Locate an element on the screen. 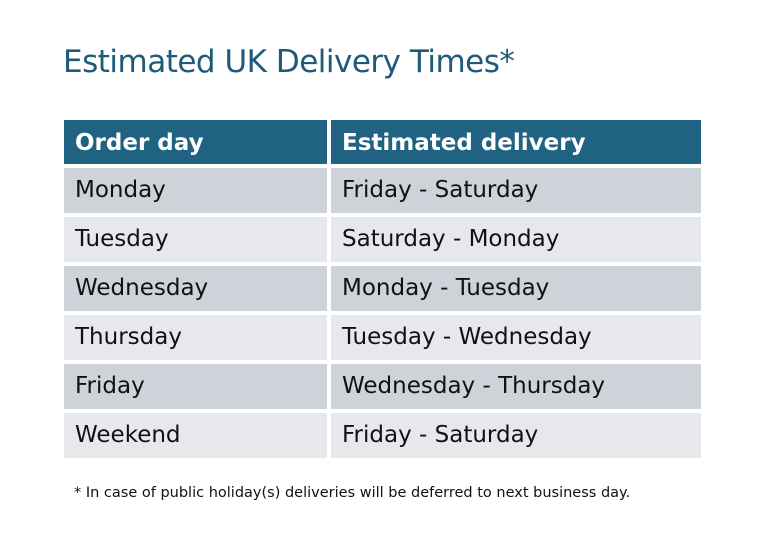 This screenshot has height=555, width=769. header-order-day: Order day is located at coordinates (195, 142).